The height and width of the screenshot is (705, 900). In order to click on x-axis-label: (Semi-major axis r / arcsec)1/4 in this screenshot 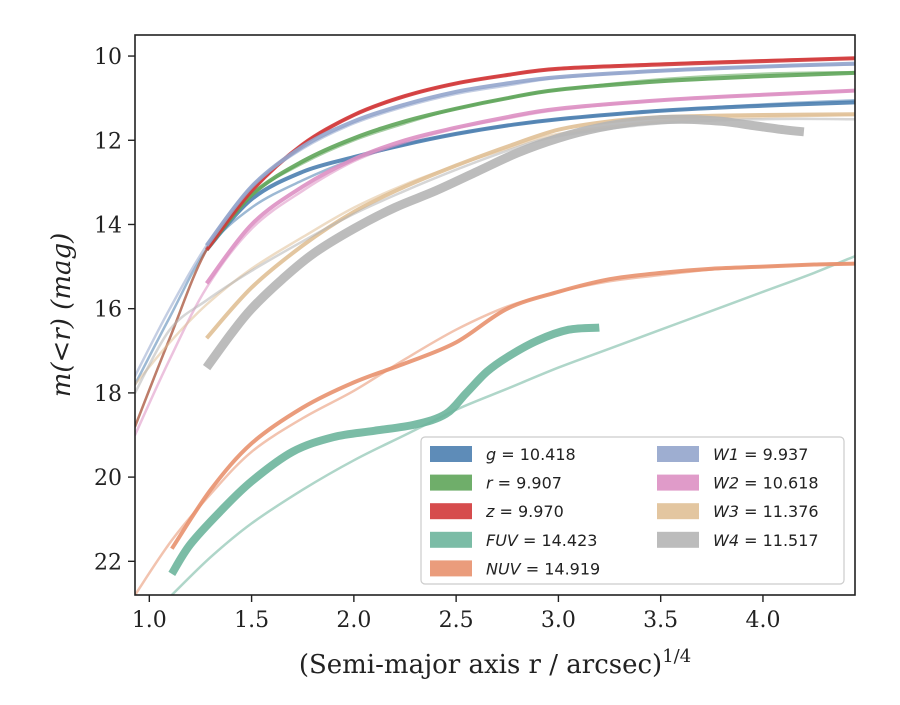, I will do `click(495, 663)`.